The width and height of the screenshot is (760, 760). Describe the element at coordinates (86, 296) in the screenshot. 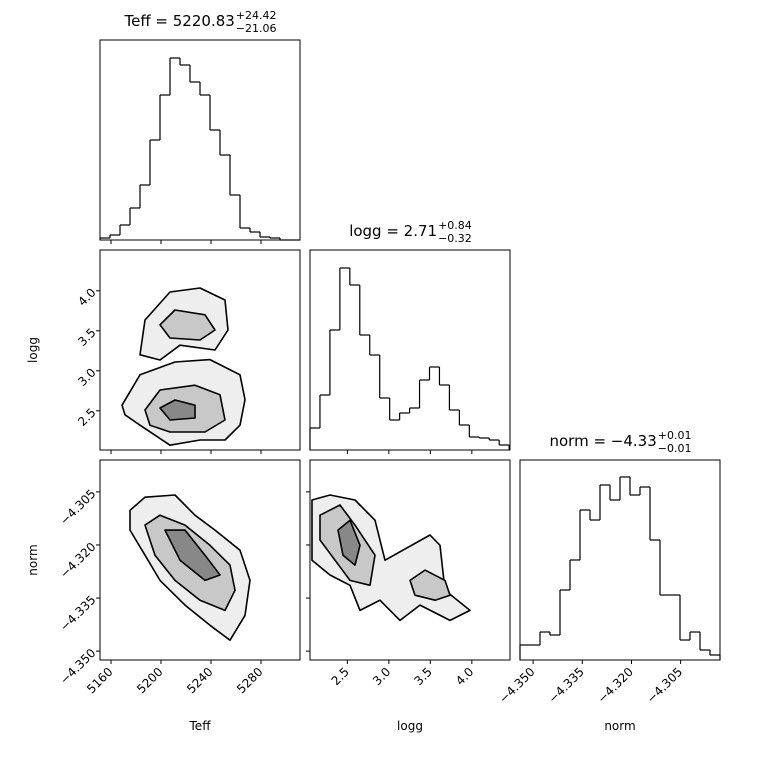

I see `y-tick-label: 4.0` at that location.